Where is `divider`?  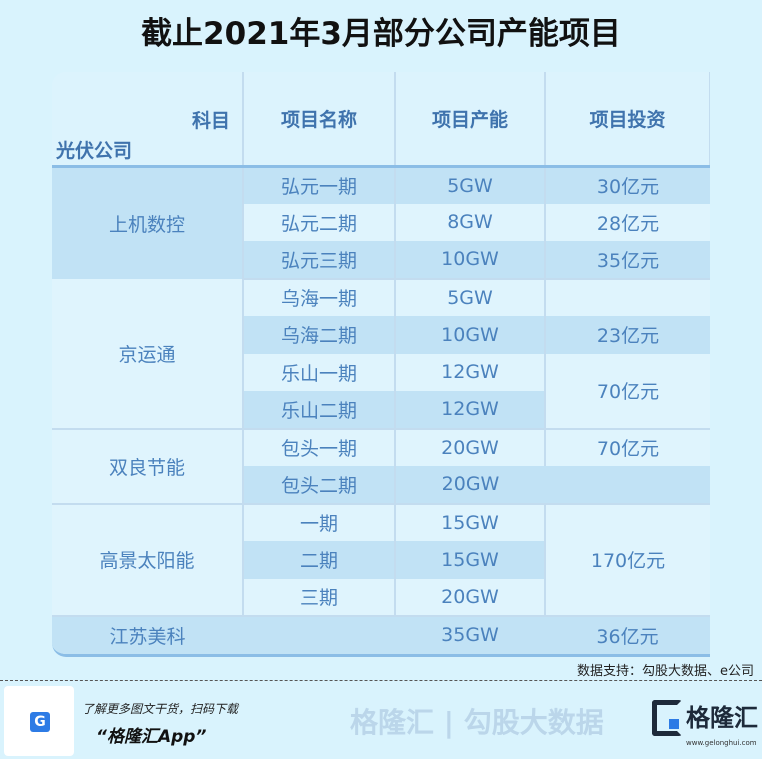
divider is located at coordinates (381, 680).